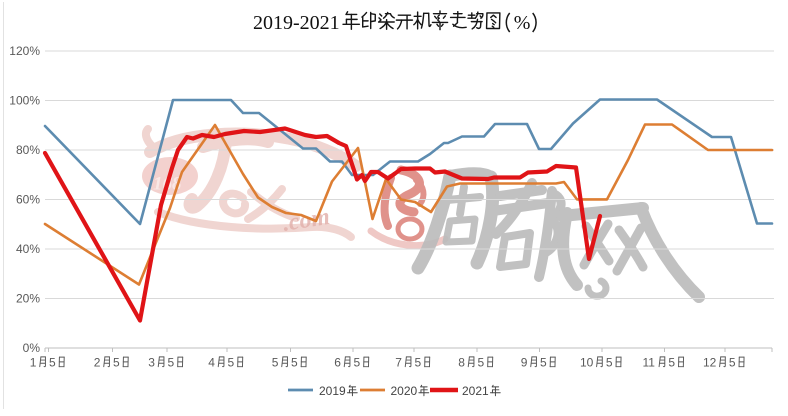 The image size is (788, 416). Describe the element at coordinates (648, 363) in the screenshot. I see `svg-text: 11` at that location.